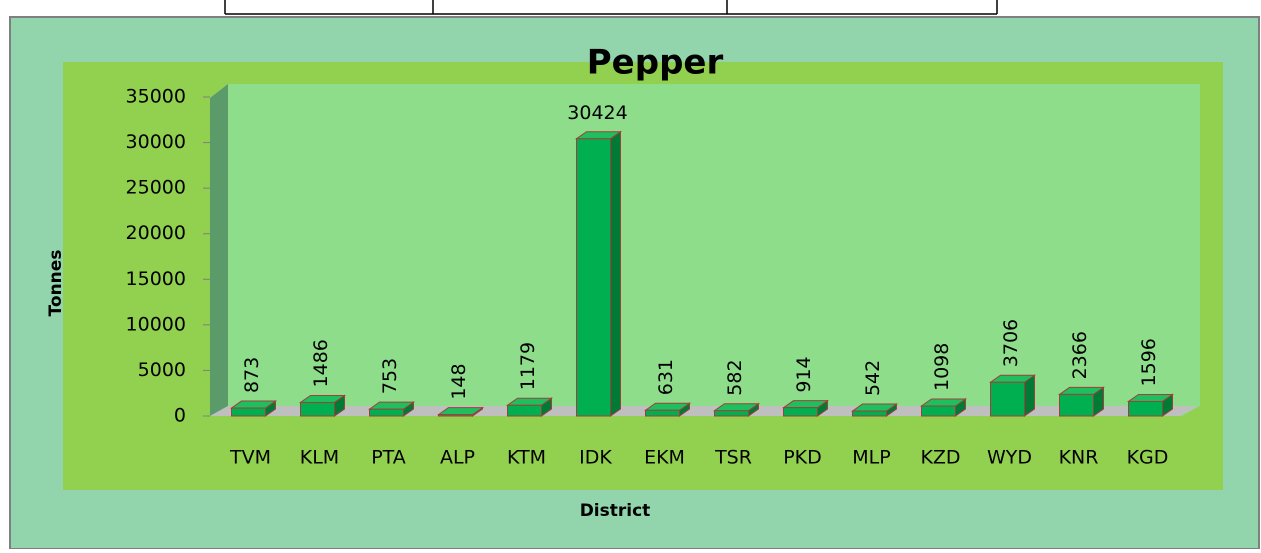  Describe the element at coordinates (873, 378) in the screenshot. I see `data-label: 542` at that location.